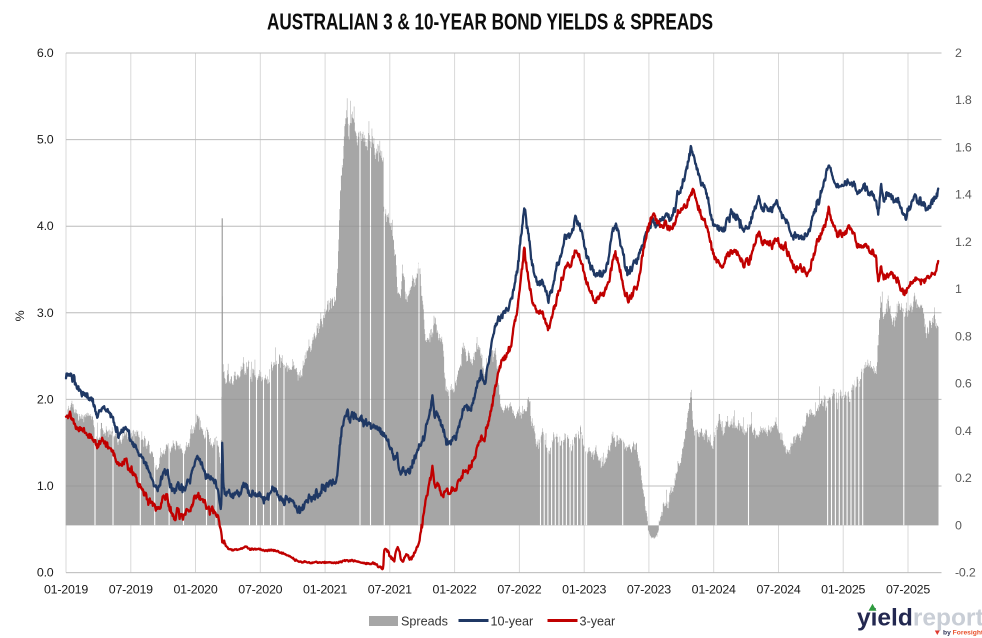 This screenshot has height=638, width=982. I want to click on svg-text: 01-2020, so click(195, 590).